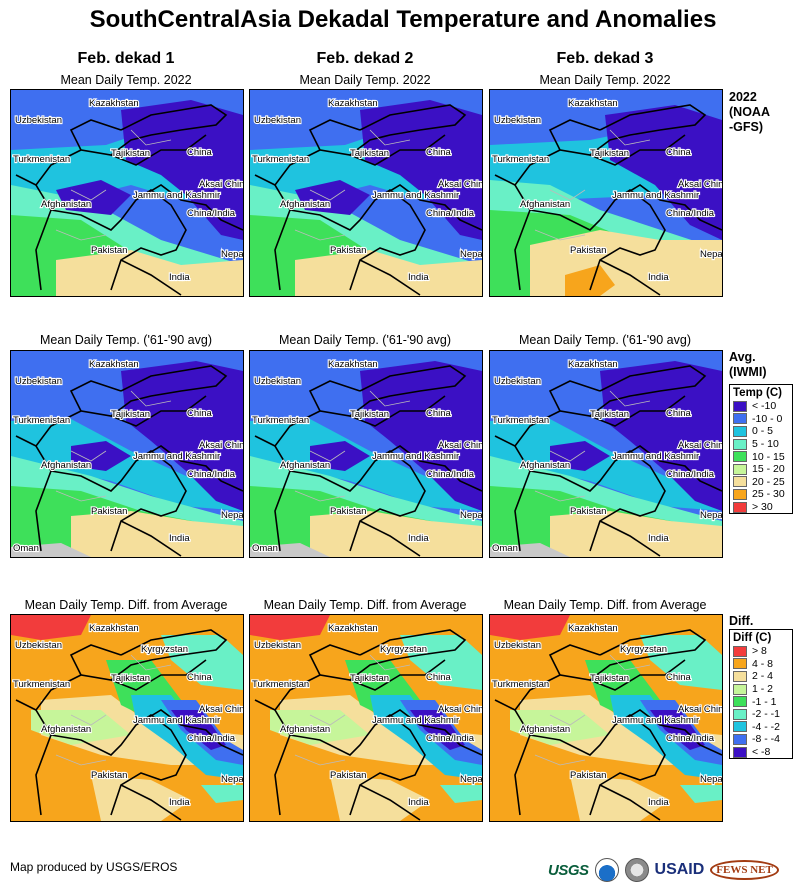 This screenshot has width=806, height=893. What do you see at coordinates (232, 254) in the screenshot?
I see `map-label-nepal: Nepal` at bounding box center [232, 254].